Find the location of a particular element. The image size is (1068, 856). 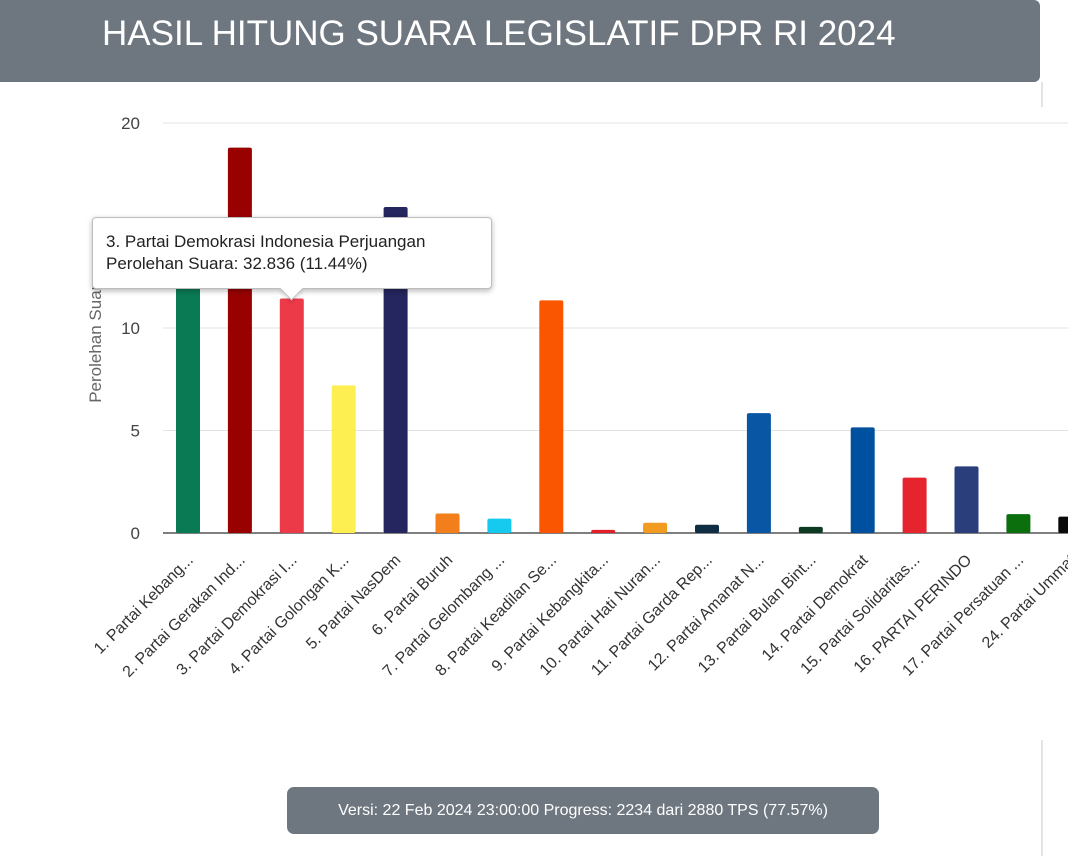

y-tick-label: 0 is located at coordinates (135, 533).